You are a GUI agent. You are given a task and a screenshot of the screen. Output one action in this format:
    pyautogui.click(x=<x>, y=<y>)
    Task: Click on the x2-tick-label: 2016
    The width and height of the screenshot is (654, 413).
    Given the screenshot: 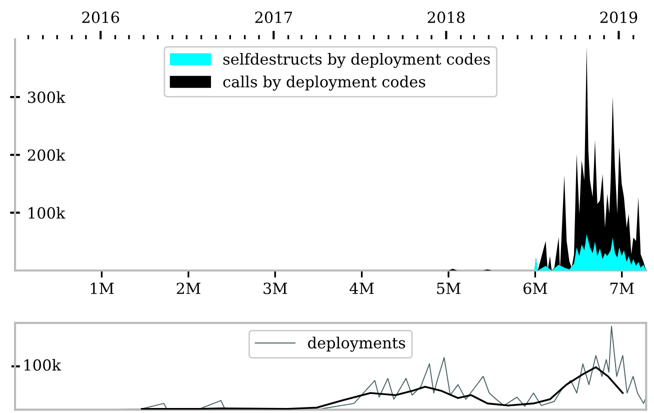 What is the action you would take?
    pyautogui.click(x=101, y=18)
    